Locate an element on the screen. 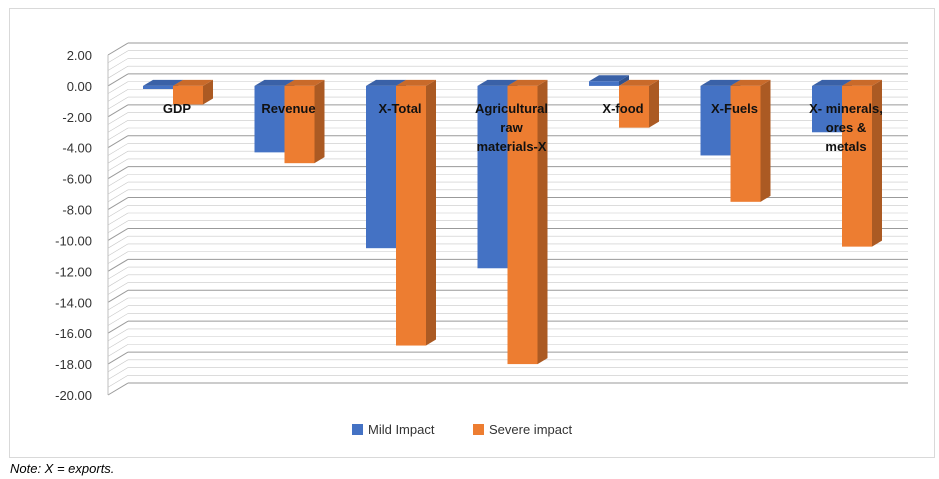 The width and height of the screenshot is (939, 479). y-tick-label: -18.00 is located at coordinates (73, 364).